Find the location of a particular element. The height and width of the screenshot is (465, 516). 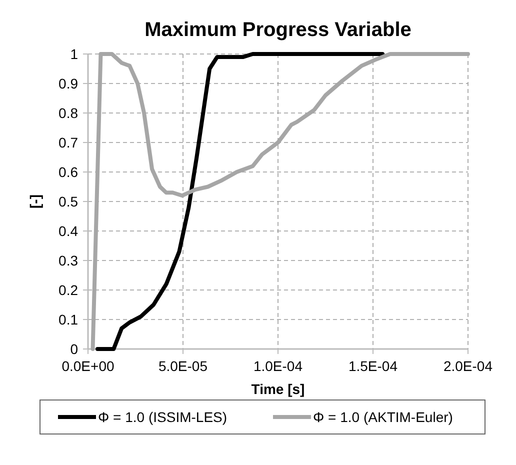

x-tick-label: 5.0E-05 is located at coordinates (183, 366).